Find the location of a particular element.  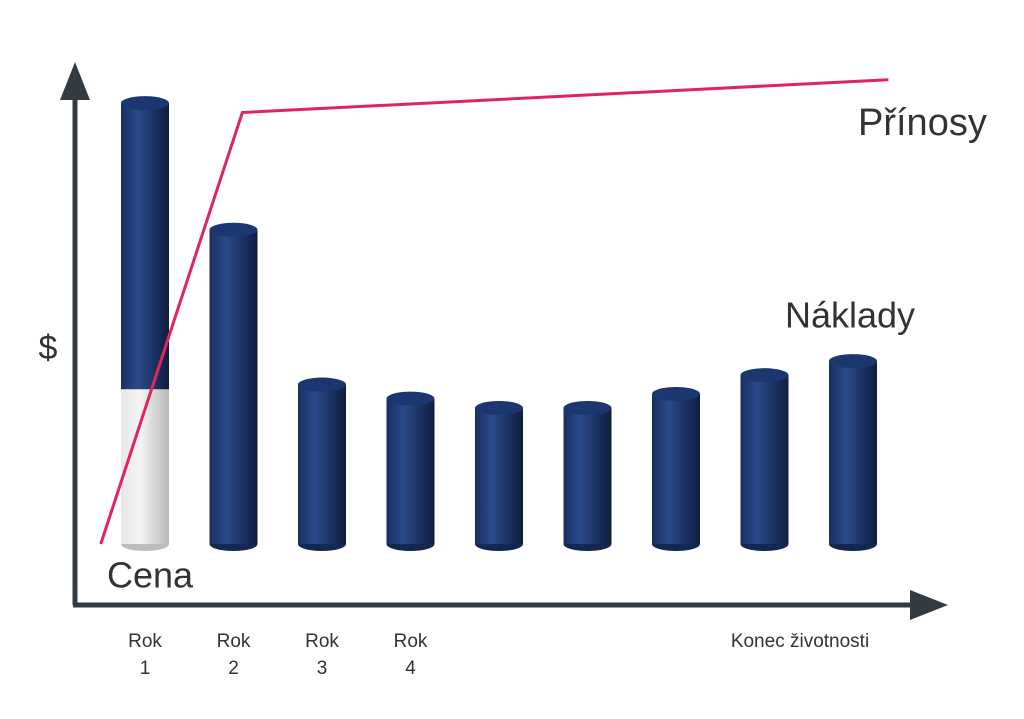

y-axis-label: $ is located at coordinates (48, 348).